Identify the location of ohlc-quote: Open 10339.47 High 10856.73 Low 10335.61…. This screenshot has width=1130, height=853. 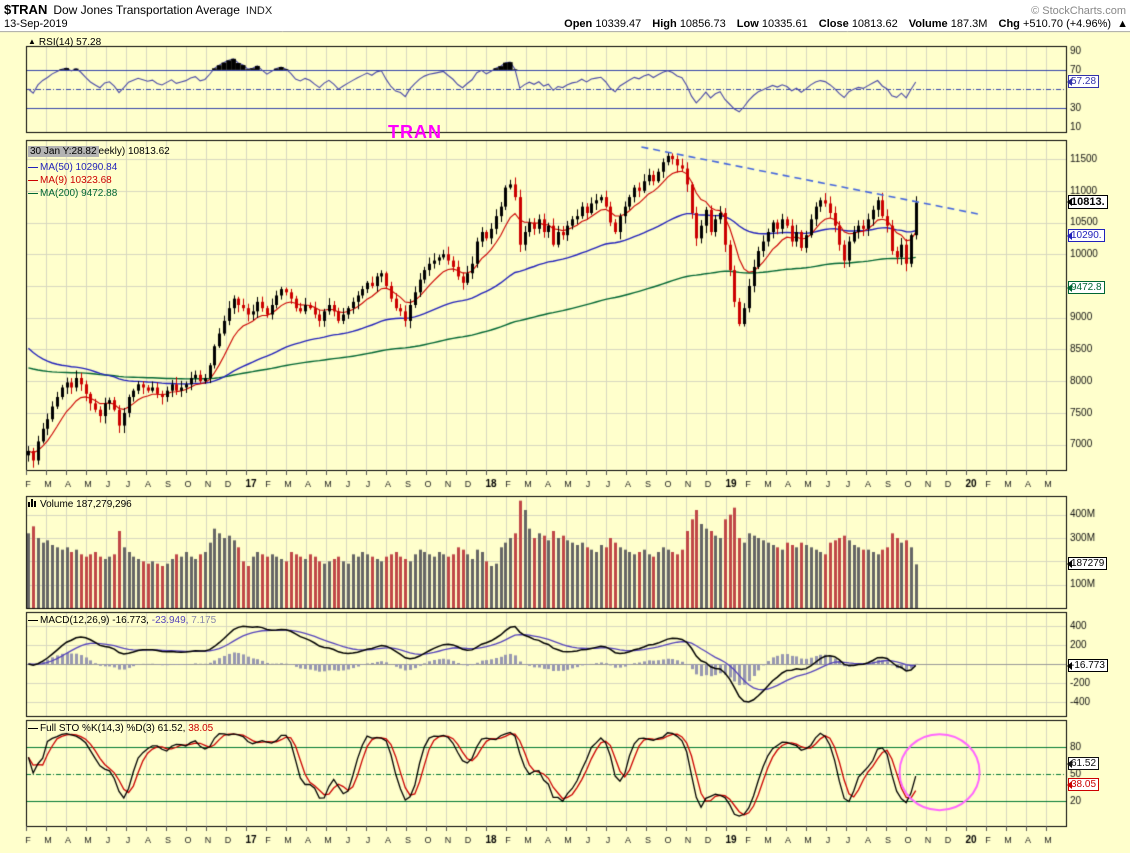
(842, 24).